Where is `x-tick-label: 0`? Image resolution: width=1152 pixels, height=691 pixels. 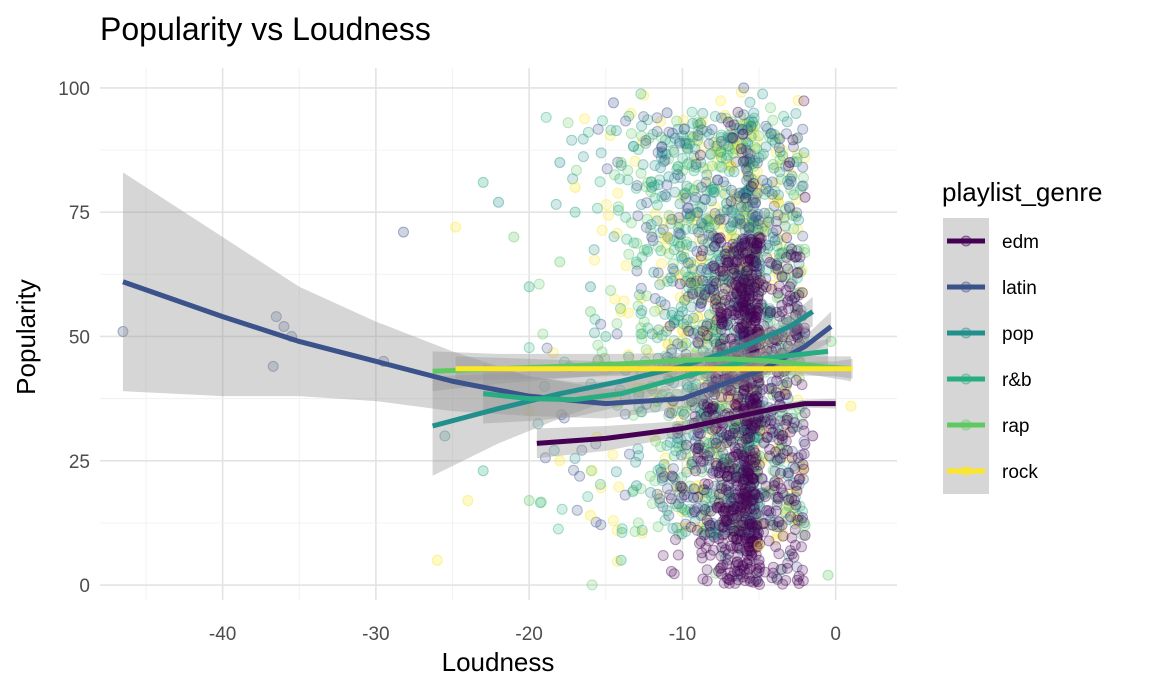 x-tick-label: 0 is located at coordinates (835, 634).